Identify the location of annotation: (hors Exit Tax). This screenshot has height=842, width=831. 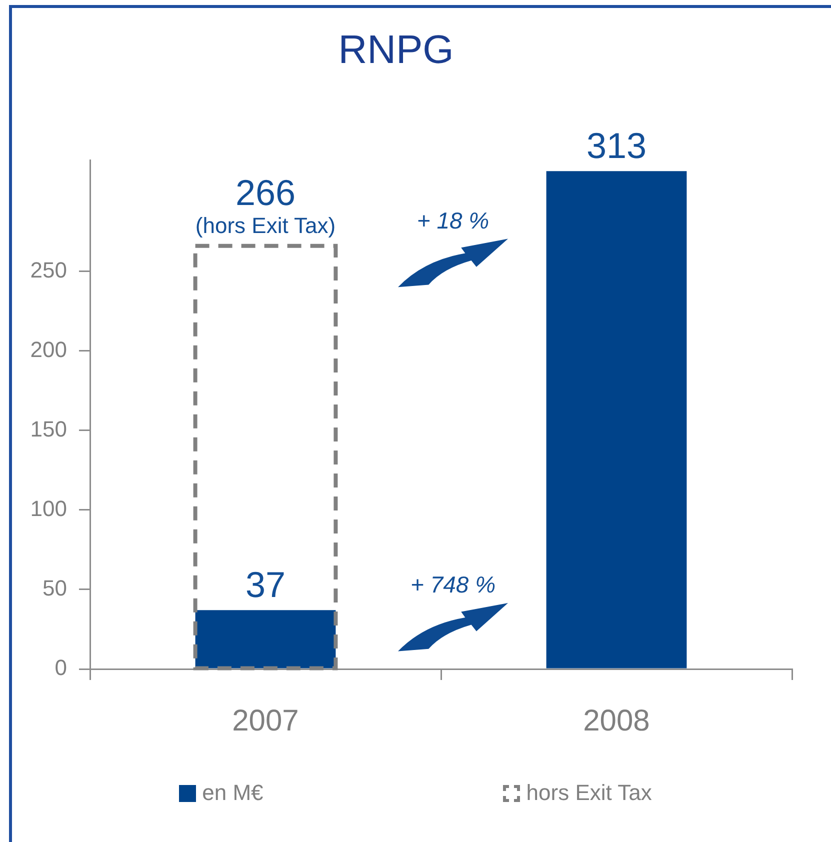
(265, 225).